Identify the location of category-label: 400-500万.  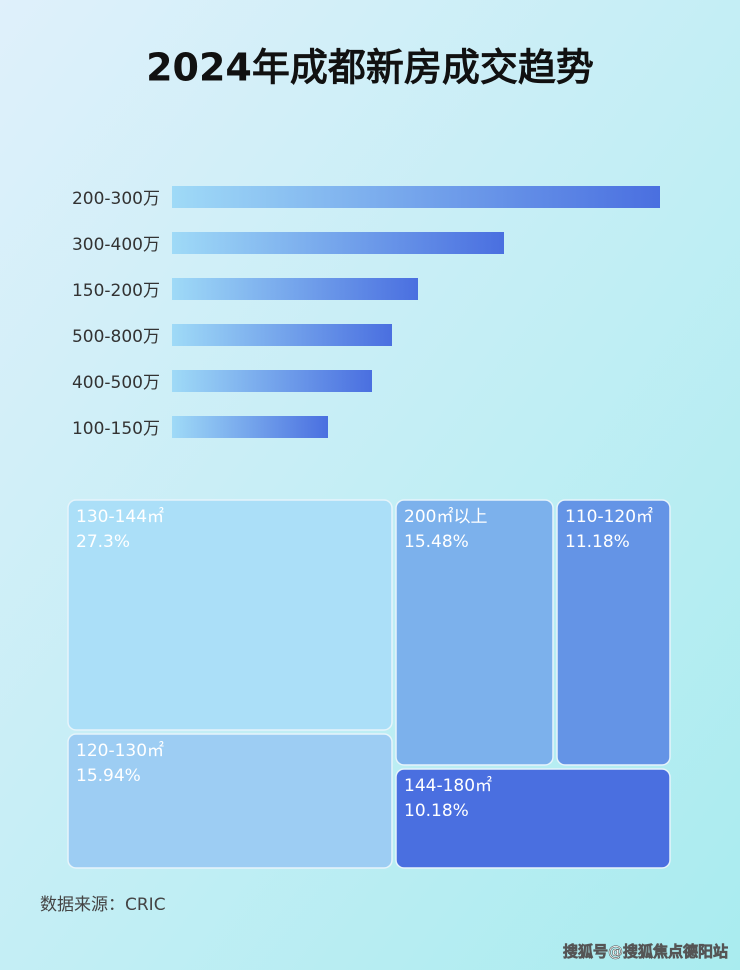
(116, 383).